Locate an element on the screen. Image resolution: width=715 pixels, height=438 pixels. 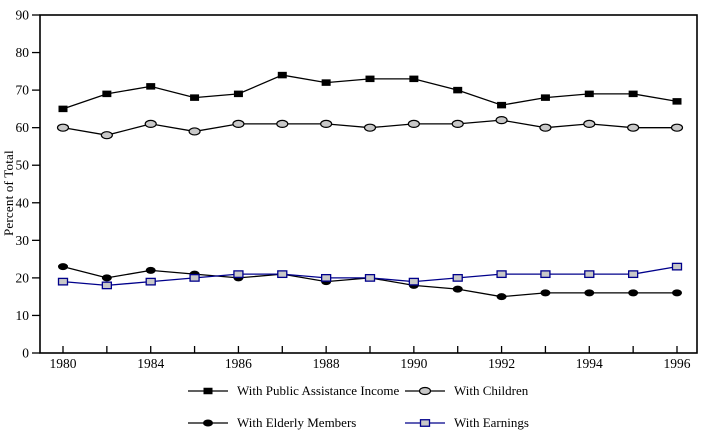
legend-label: With Children is located at coordinates (491, 390).